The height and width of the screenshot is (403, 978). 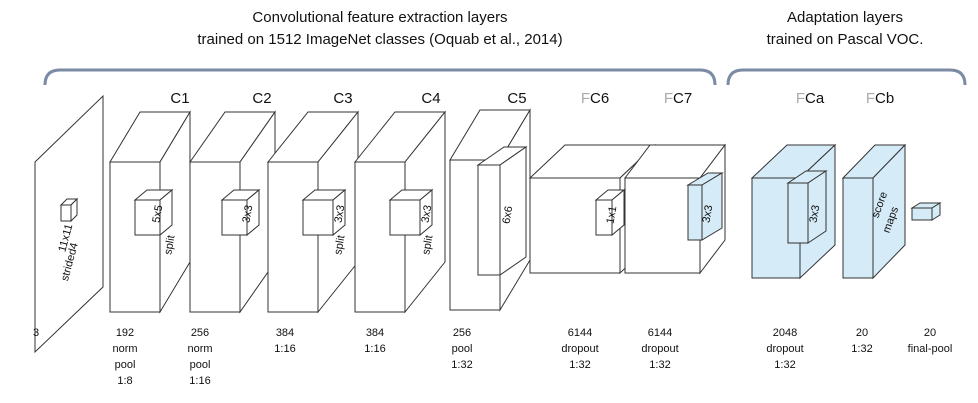 I want to click on layer-name: FC6, so click(x=595, y=98).